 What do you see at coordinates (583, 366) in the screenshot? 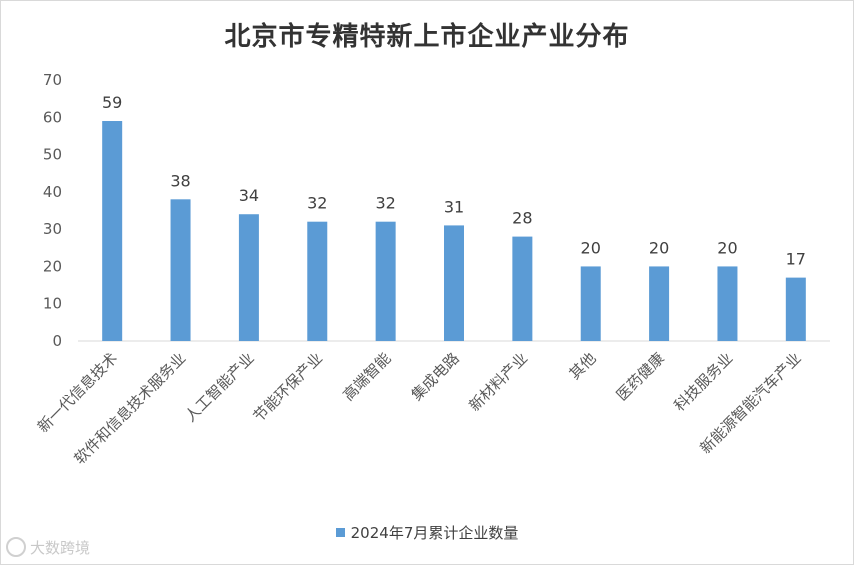
I see `x-tick-label: 其他` at bounding box center [583, 366].